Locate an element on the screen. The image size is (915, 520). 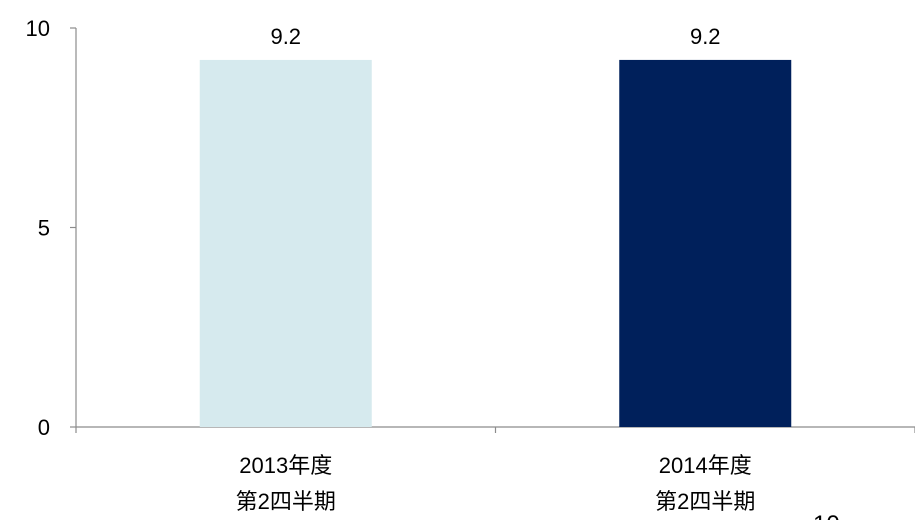
y-tick-label: 0 is located at coordinates (44, 427).